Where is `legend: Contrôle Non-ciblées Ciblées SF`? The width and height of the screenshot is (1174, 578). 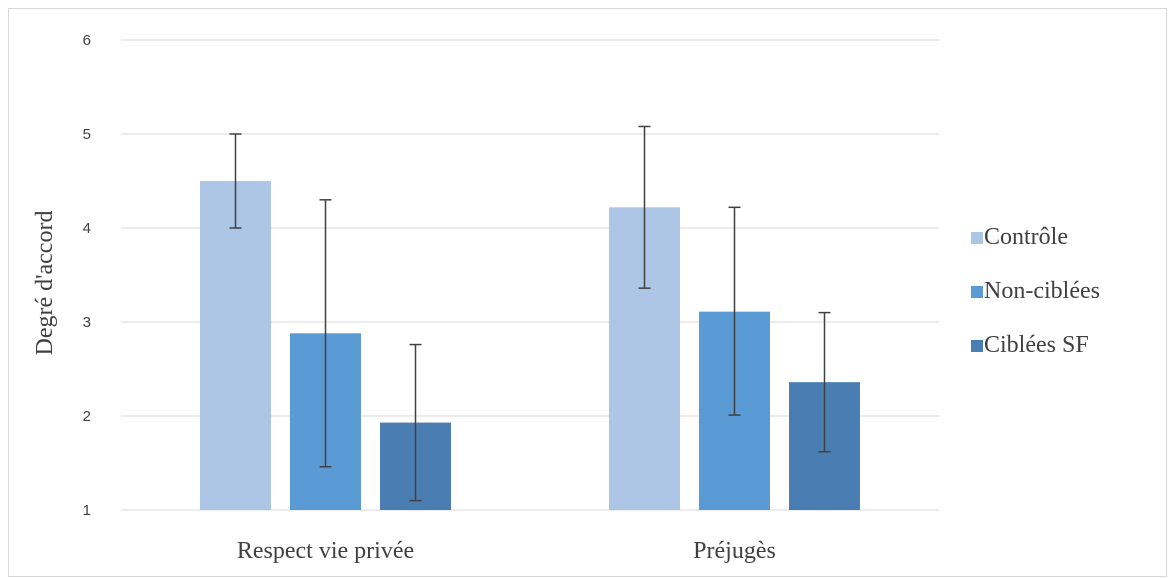
legend: Contrôle Non-ciblées Ciblées SF is located at coordinates (1035, 291).